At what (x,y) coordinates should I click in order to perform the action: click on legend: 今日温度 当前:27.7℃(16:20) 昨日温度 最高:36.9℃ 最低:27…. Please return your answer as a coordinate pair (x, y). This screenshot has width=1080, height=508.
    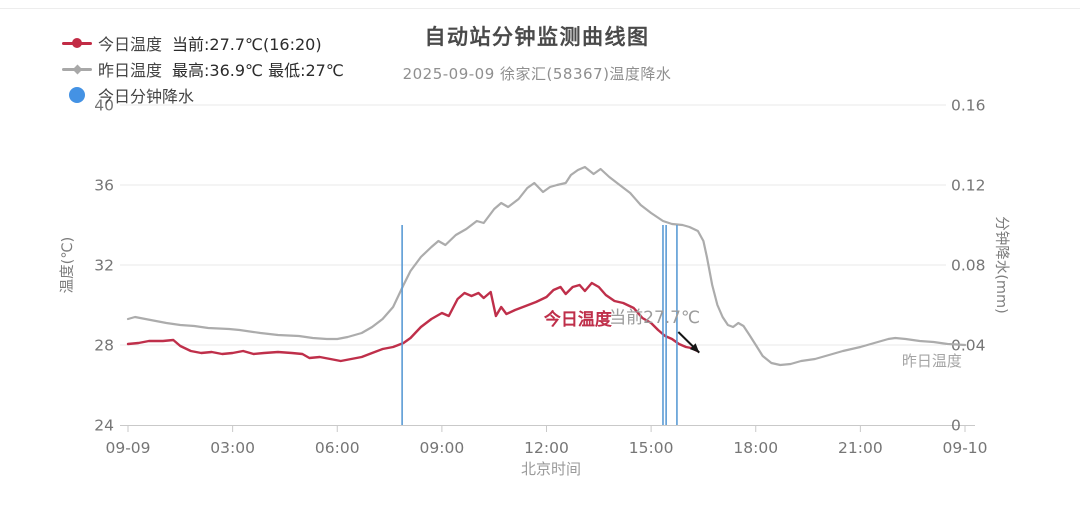
    Looking at the image, I should click on (203, 69).